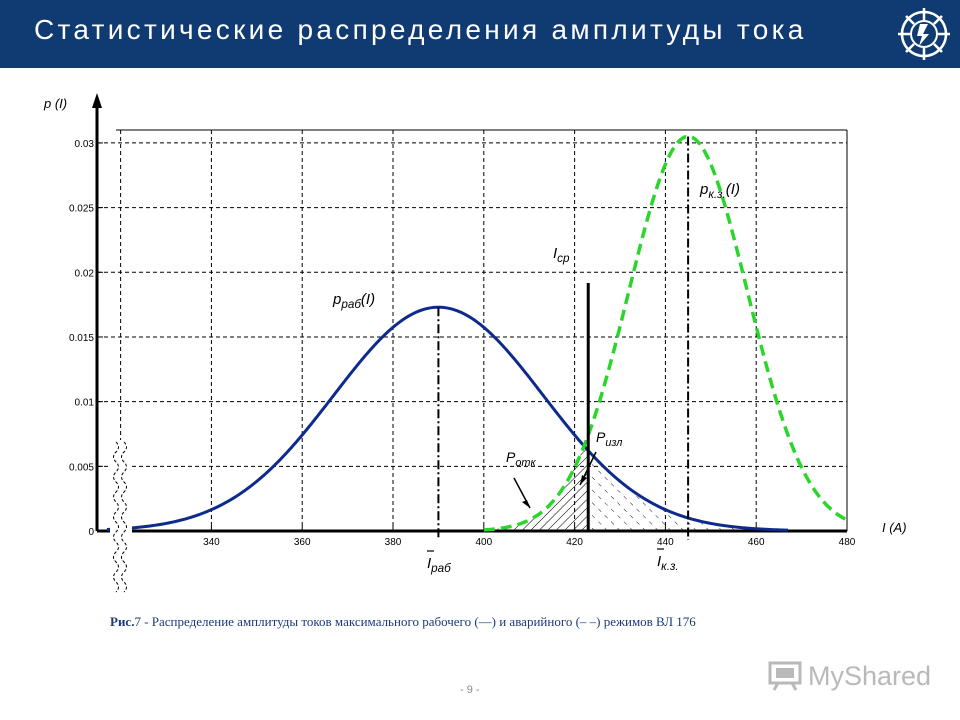 This screenshot has height=720, width=960. Describe the element at coordinates (55, 103) in the screenshot. I see `y-axis-label: p (I)` at that location.